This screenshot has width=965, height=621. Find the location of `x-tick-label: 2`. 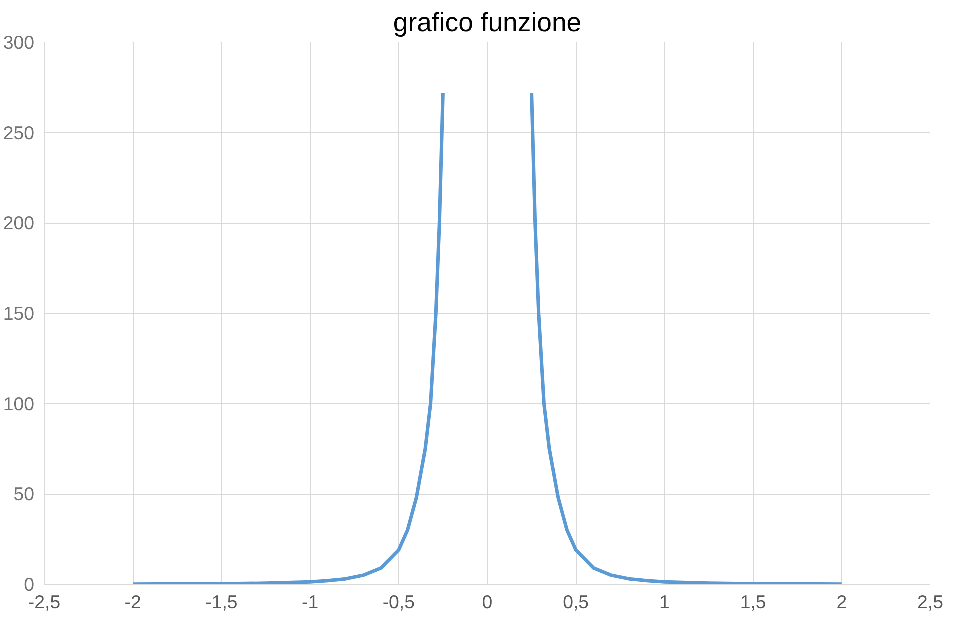

x-tick-label: 2 is located at coordinates (842, 602).